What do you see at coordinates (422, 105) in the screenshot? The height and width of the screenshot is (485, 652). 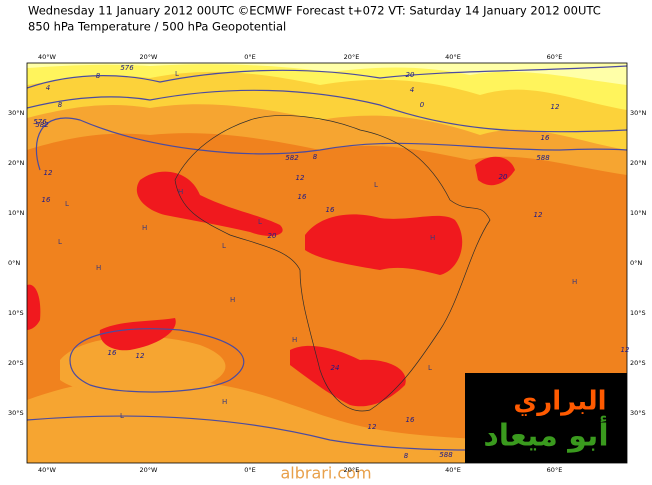 I see `contour-label: 0` at bounding box center [422, 105].